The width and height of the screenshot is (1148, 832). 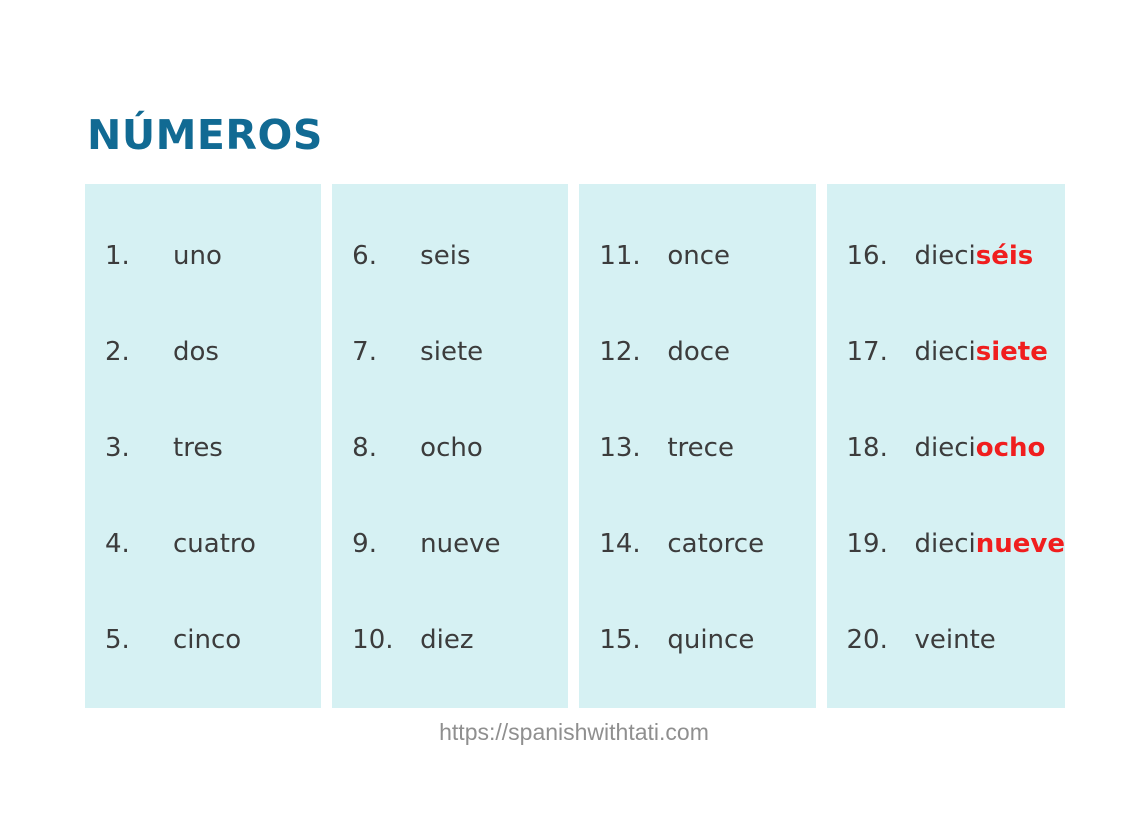 I want to click on item-number: 19., so click(x=867, y=544).